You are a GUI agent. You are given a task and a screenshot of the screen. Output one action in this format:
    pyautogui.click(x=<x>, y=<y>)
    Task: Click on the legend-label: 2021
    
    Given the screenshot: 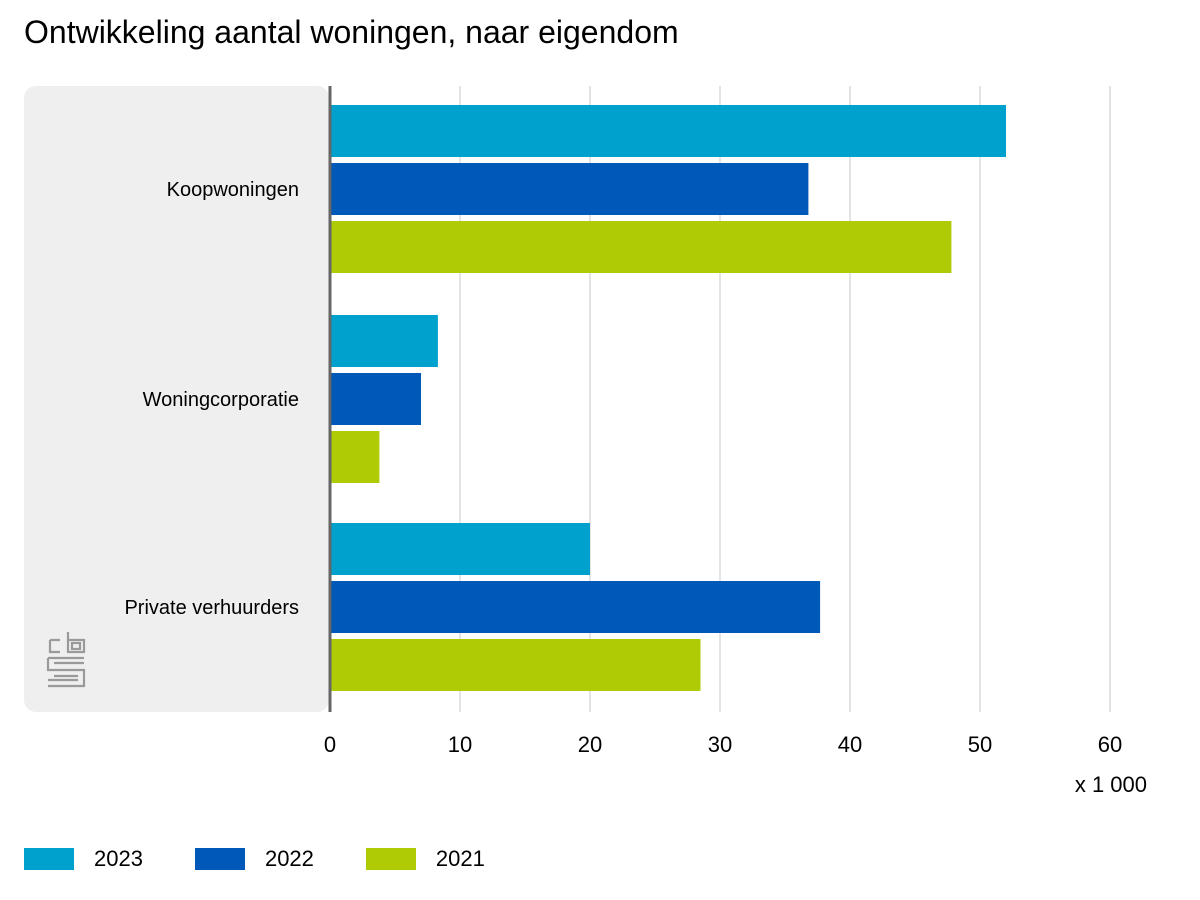 What is the action you would take?
    pyautogui.click(x=460, y=858)
    